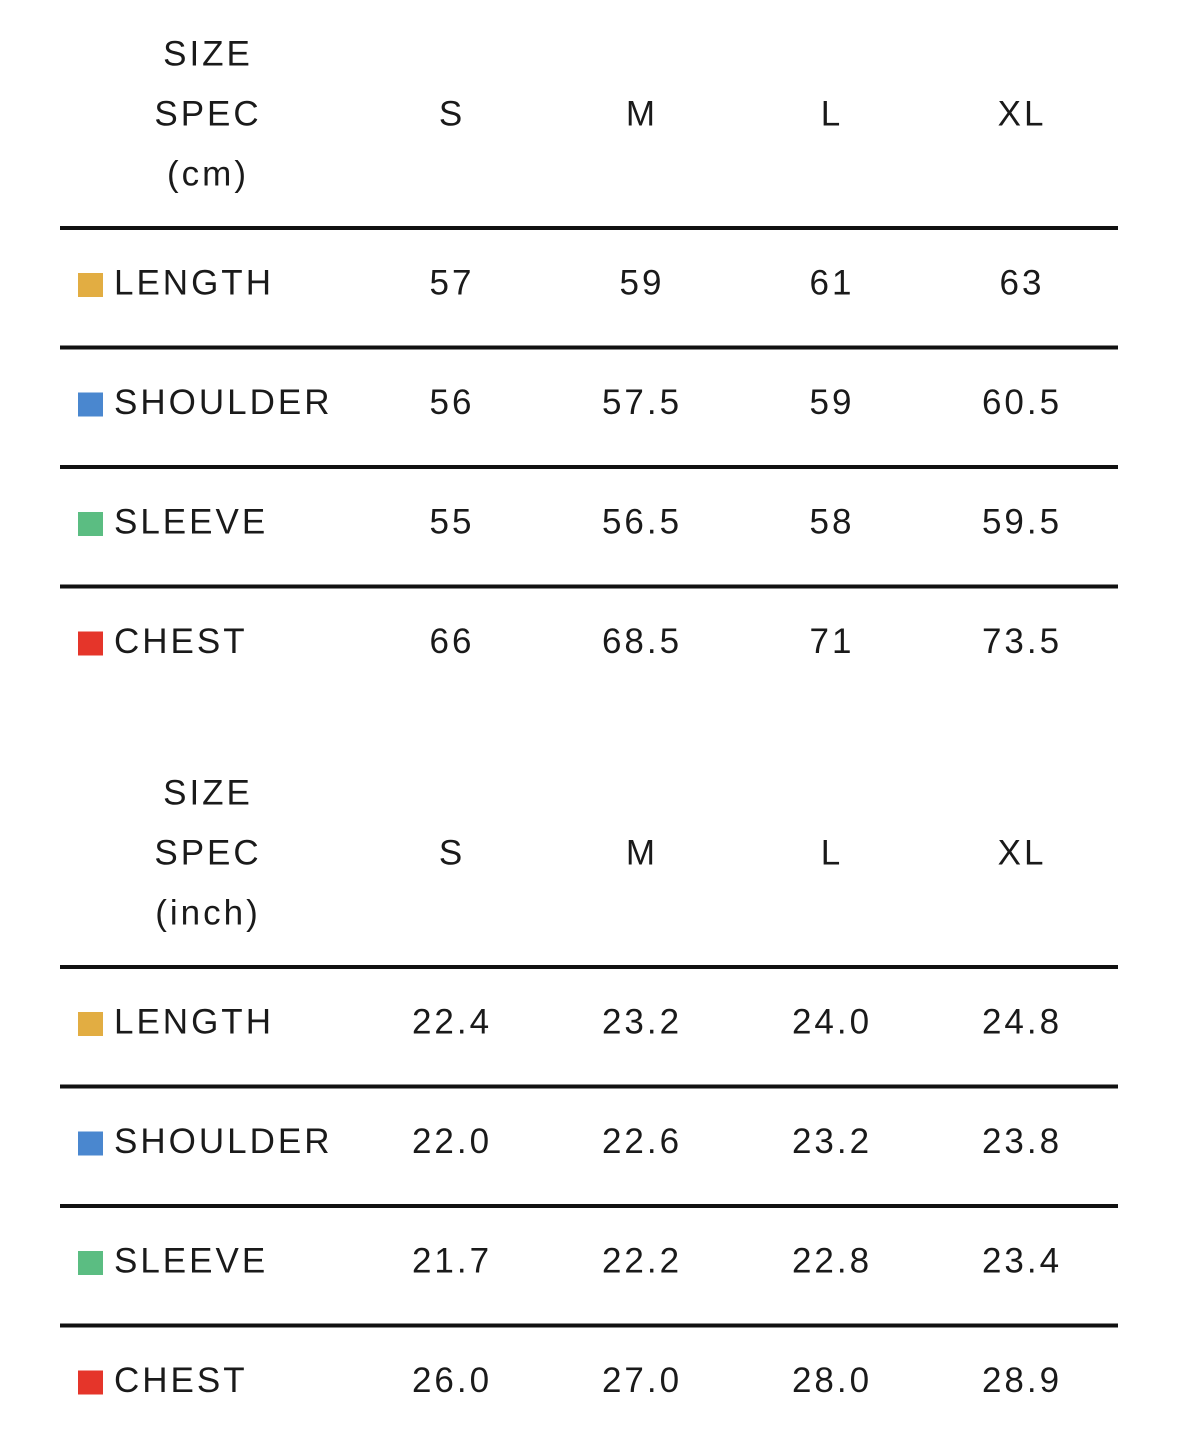 Image resolution: width=1179 pixels, height=1449 pixels. What do you see at coordinates (1022, 1260) in the screenshot?
I see `cell-value: 23.4` at bounding box center [1022, 1260].